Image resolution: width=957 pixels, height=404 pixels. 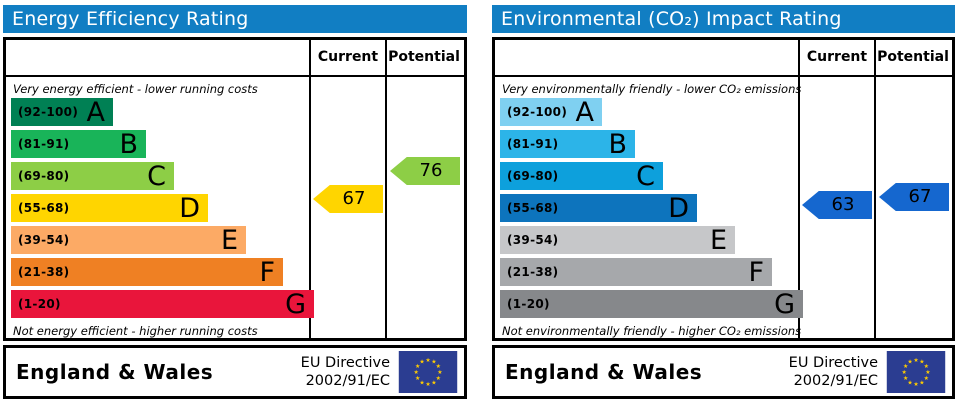 What do you see at coordinates (533, 144) in the screenshot?
I see `band-range: (81-91)` at bounding box center [533, 144].